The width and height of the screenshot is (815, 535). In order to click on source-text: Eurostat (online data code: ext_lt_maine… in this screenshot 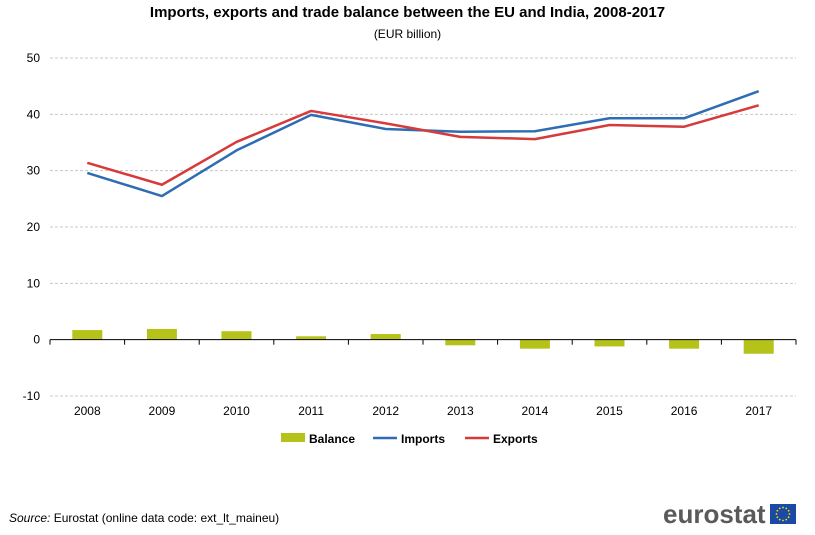, I will do `click(166, 518)`.